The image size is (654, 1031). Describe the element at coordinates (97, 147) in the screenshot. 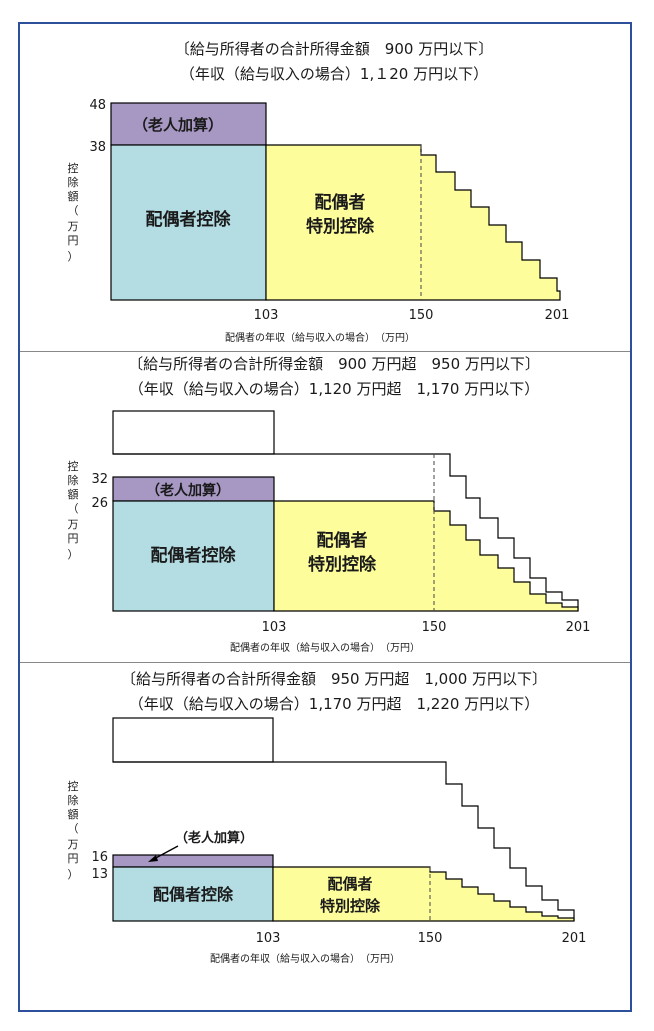

I see `y-tick: 38` at that location.